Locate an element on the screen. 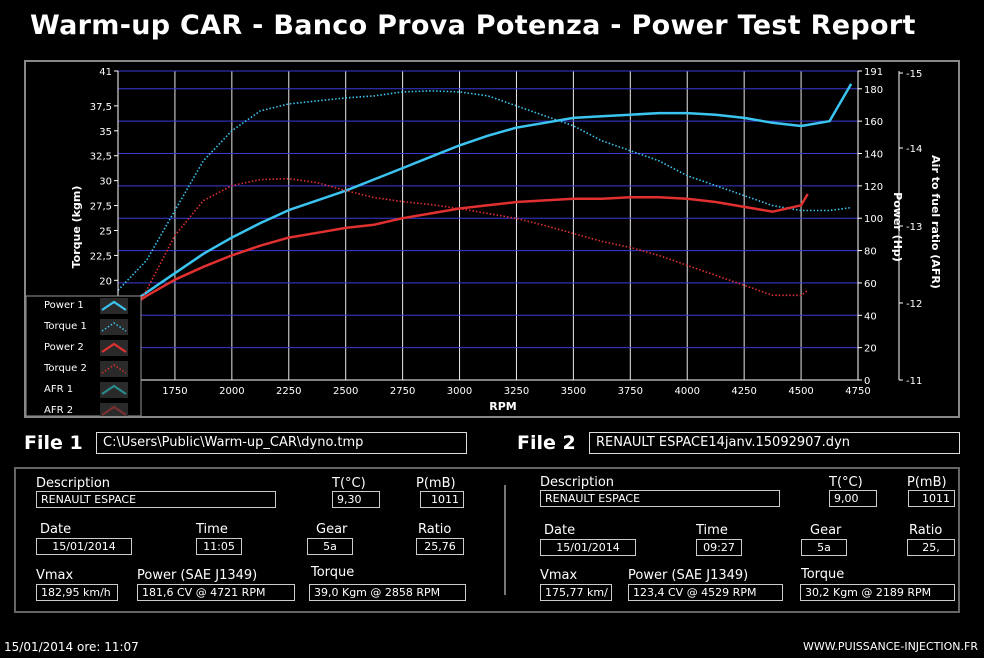  y-right-axis-label: Power (Hp) is located at coordinates (897, 227).